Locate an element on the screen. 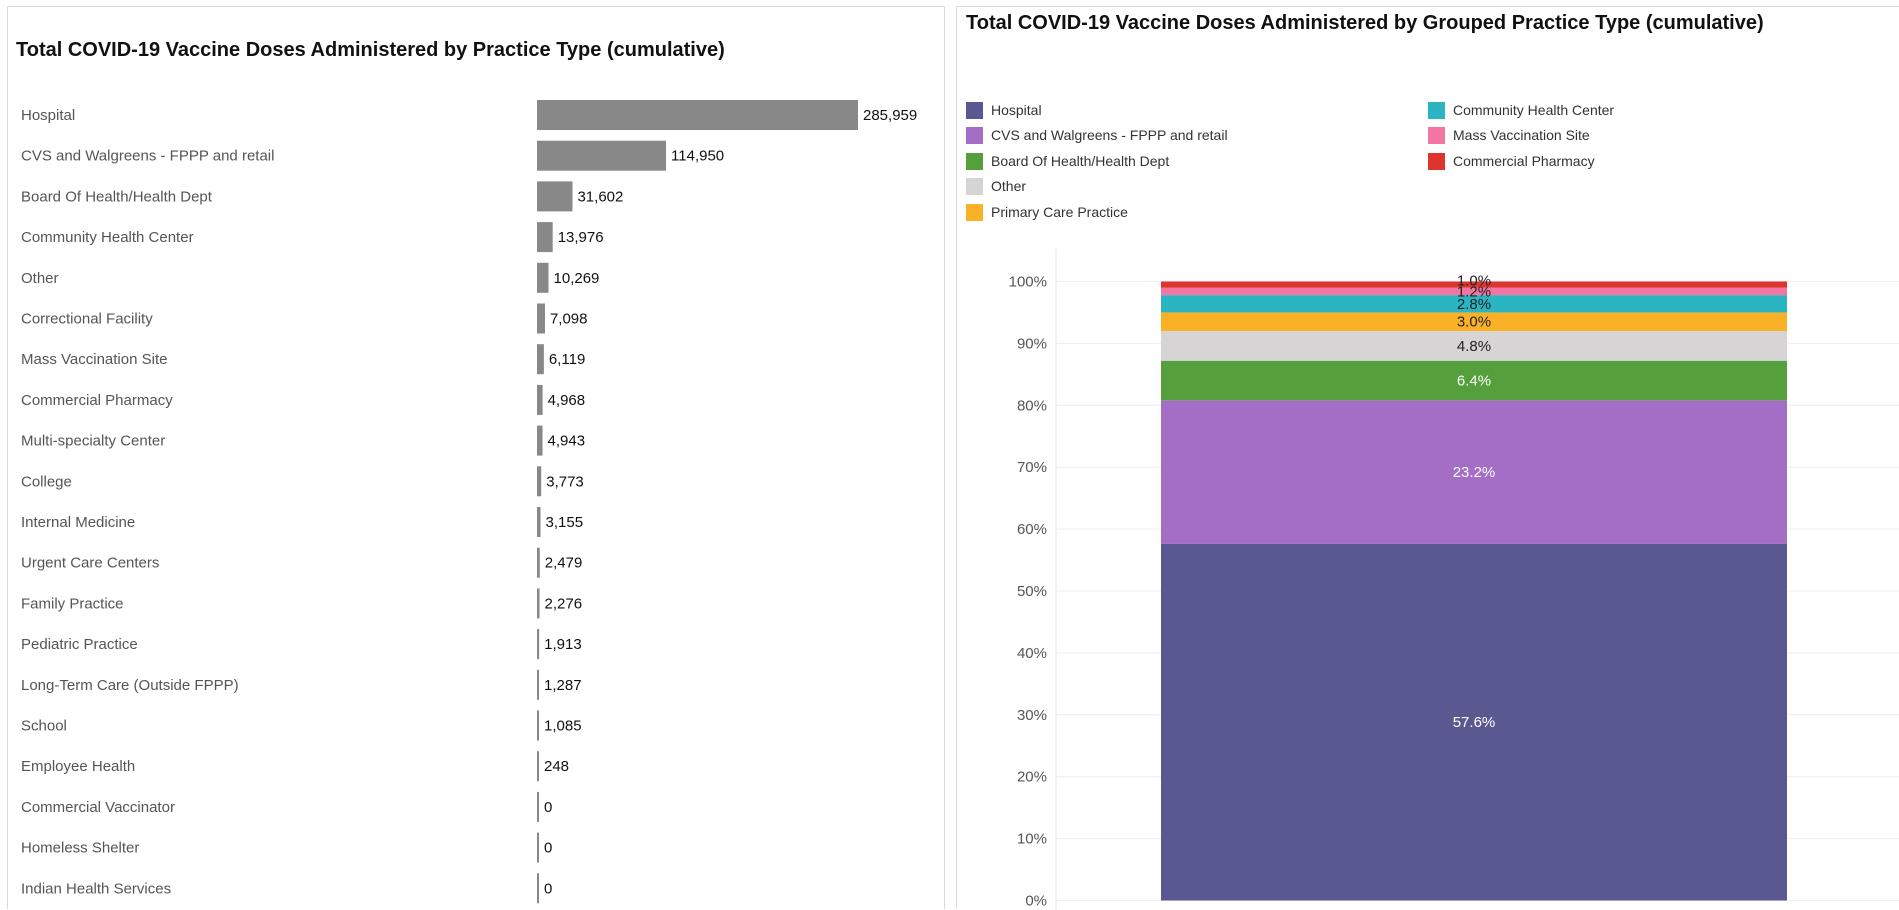 This screenshot has width=1899, height=910. segment-value-label: 3.0% is located at coordinates (1474, 322).